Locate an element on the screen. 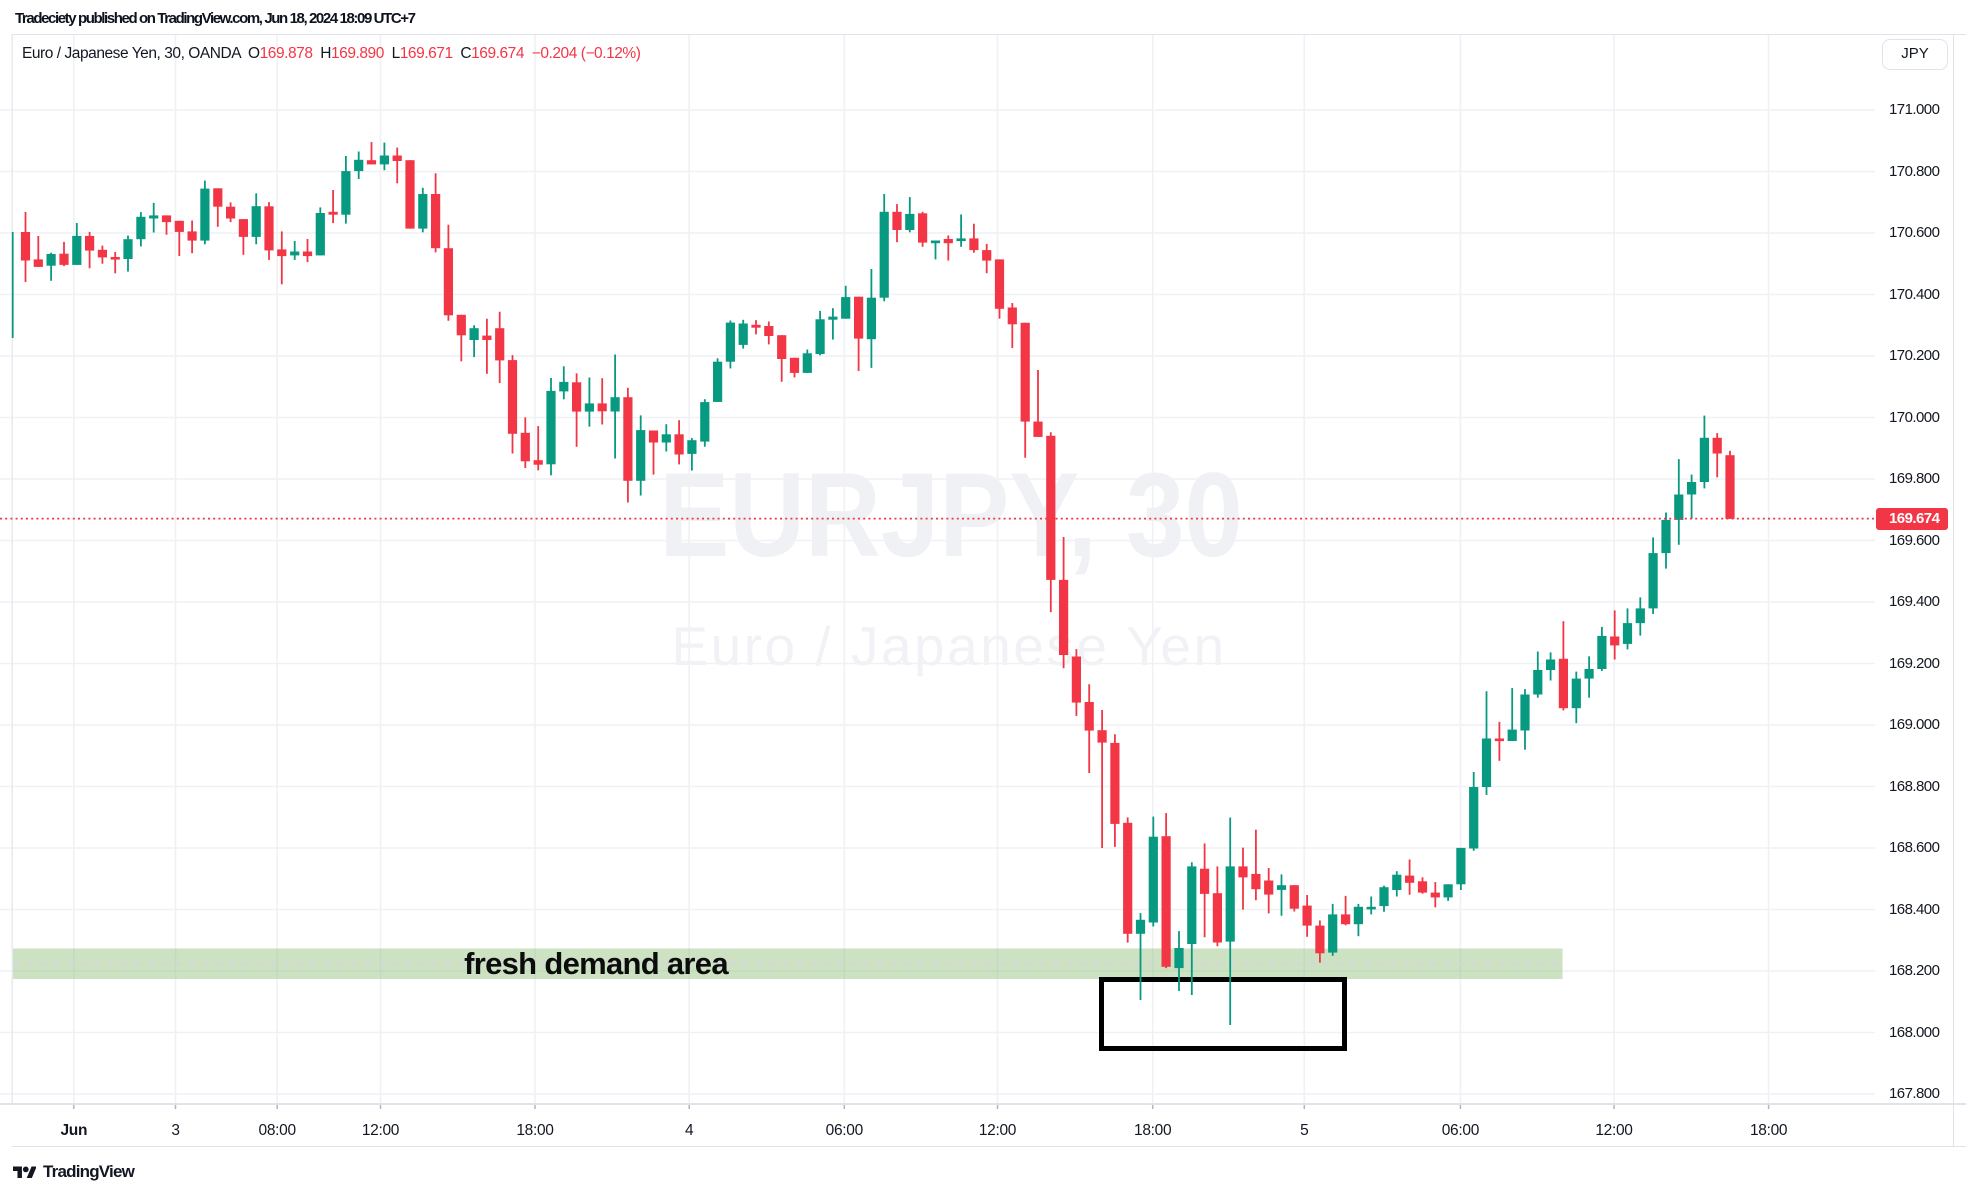  svg-text: EURJPY, 30 is located at coordinates (951, 514).